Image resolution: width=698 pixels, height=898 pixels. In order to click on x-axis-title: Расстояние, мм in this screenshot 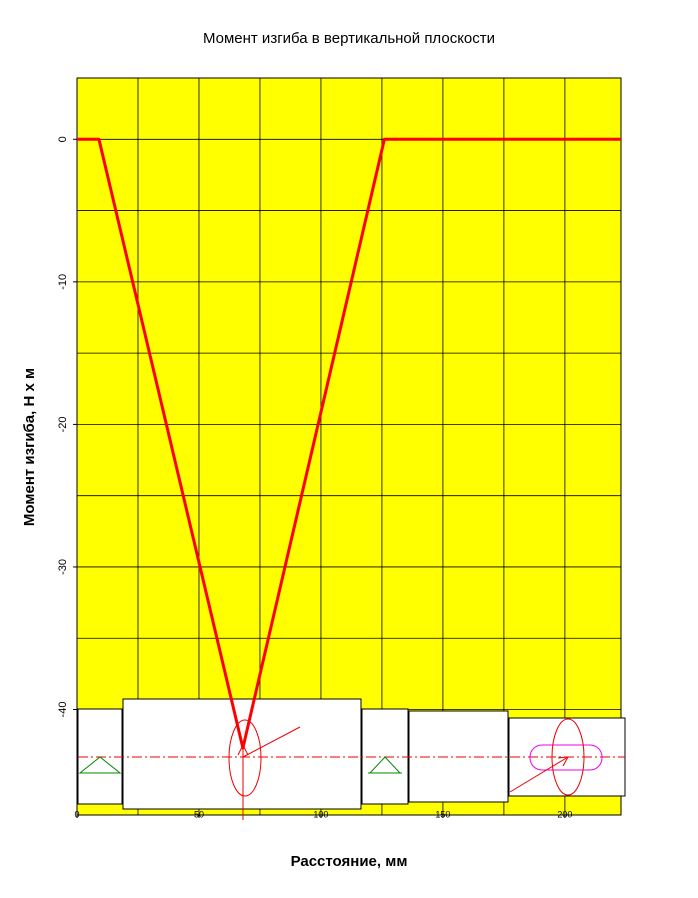, I will do `click(349, 861)`.